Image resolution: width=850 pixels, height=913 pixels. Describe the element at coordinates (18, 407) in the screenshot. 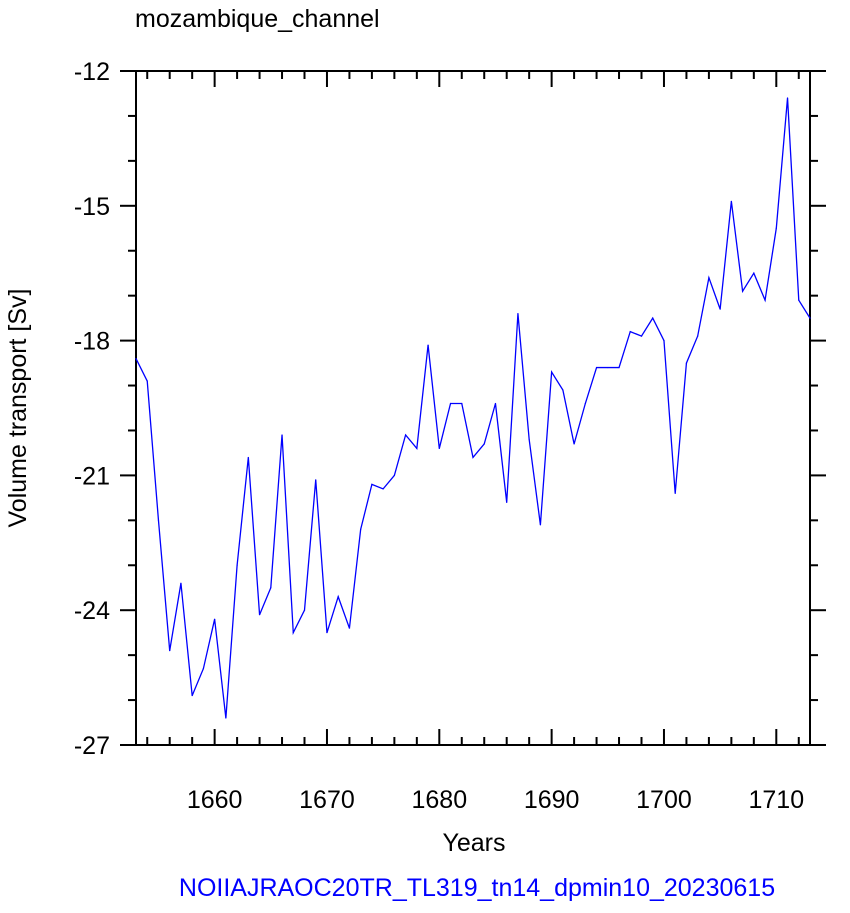

I see `y-axis-label: Volume transport [Sv]` at that location.